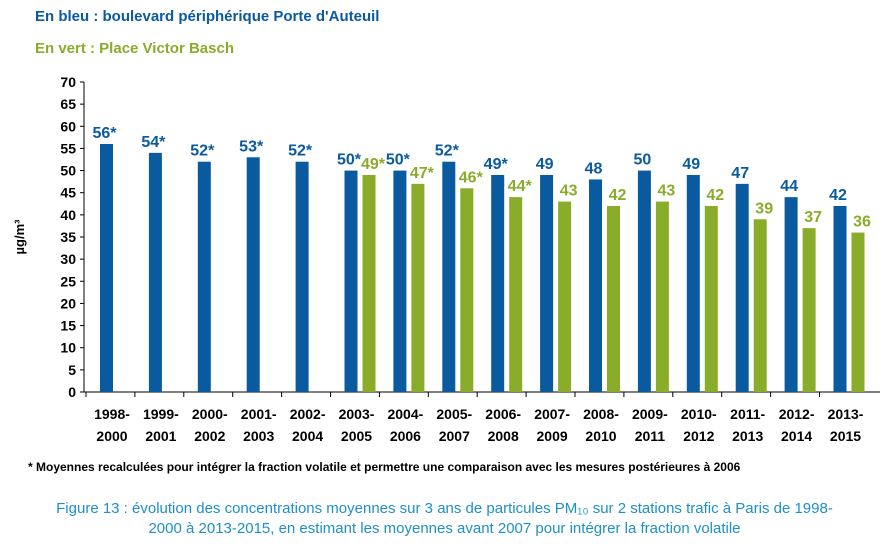 The width and height of the screenshot is (889, 557). I want to click on x-tick-label-bottom: 2012, so click(698, 436).